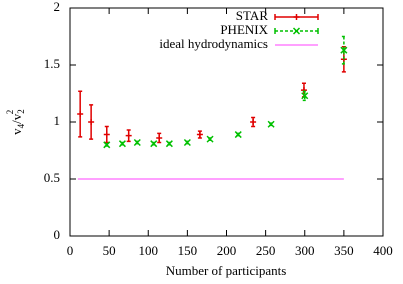  What do you see at coordinates (149, 250) in the screenshot?
I see `x-tick-label: 100` at bounding box center [149, 250].